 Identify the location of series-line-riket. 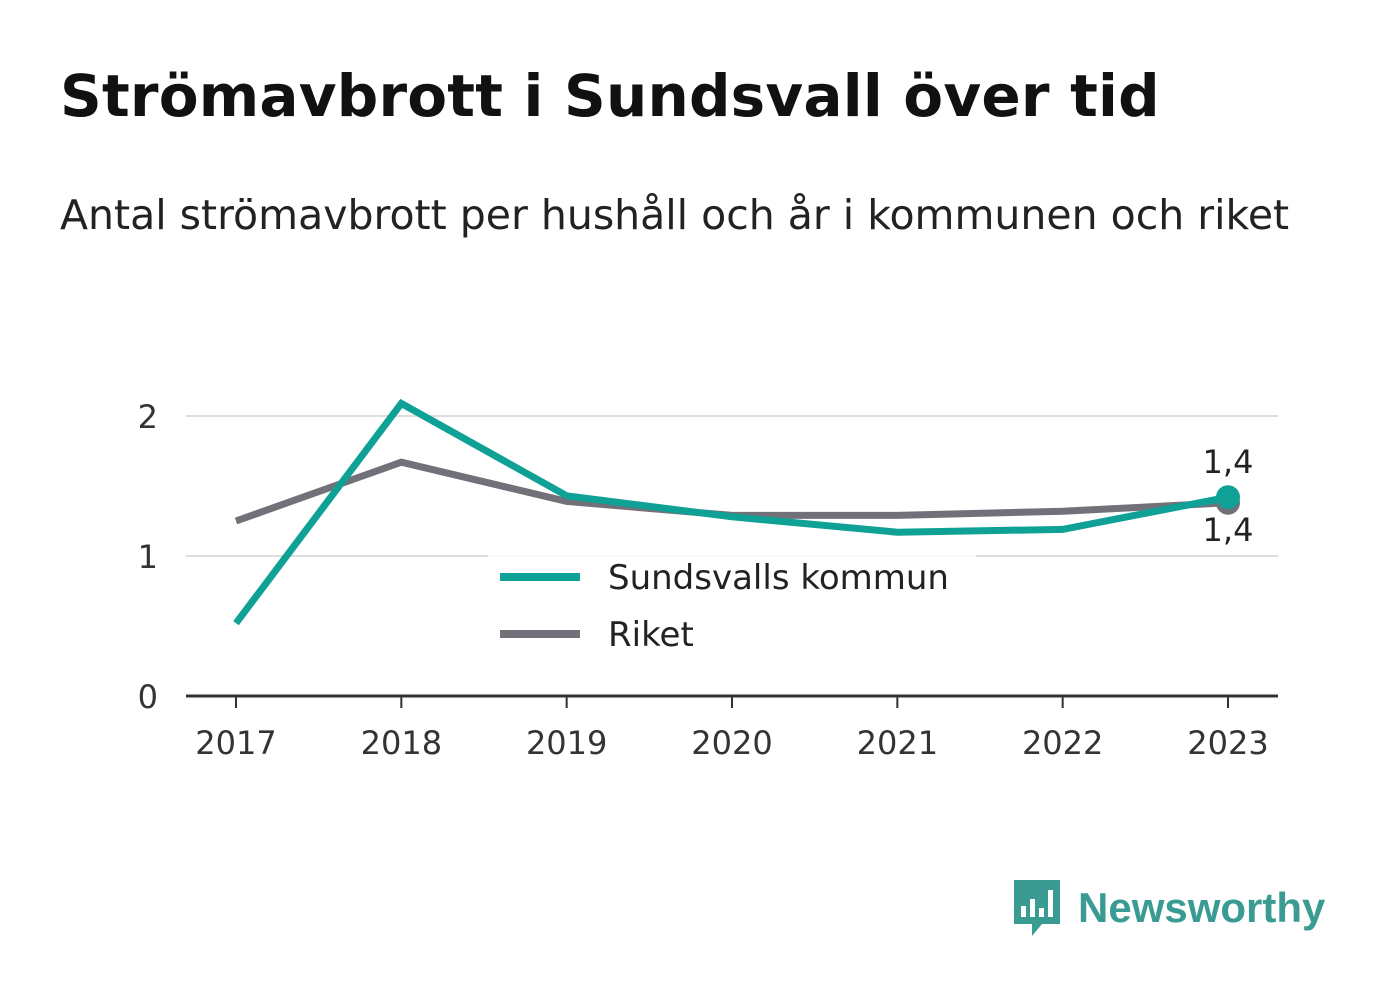
(731, 491).